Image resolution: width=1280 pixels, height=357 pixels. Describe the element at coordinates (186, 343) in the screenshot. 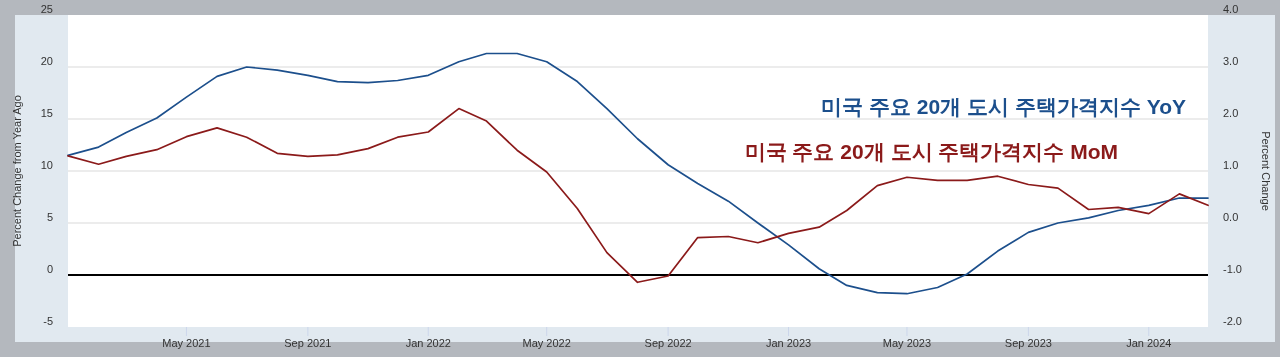

I see `x-tick-label: May 2021` at that location.